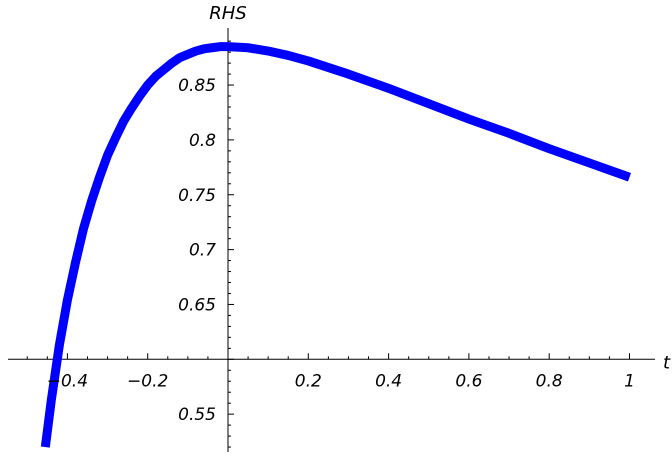 This screenshot has height=456, width=672. Describe the element at coordinates (197, 196) in the screenshot. I see `y-tick-label: 0.75` at that location.